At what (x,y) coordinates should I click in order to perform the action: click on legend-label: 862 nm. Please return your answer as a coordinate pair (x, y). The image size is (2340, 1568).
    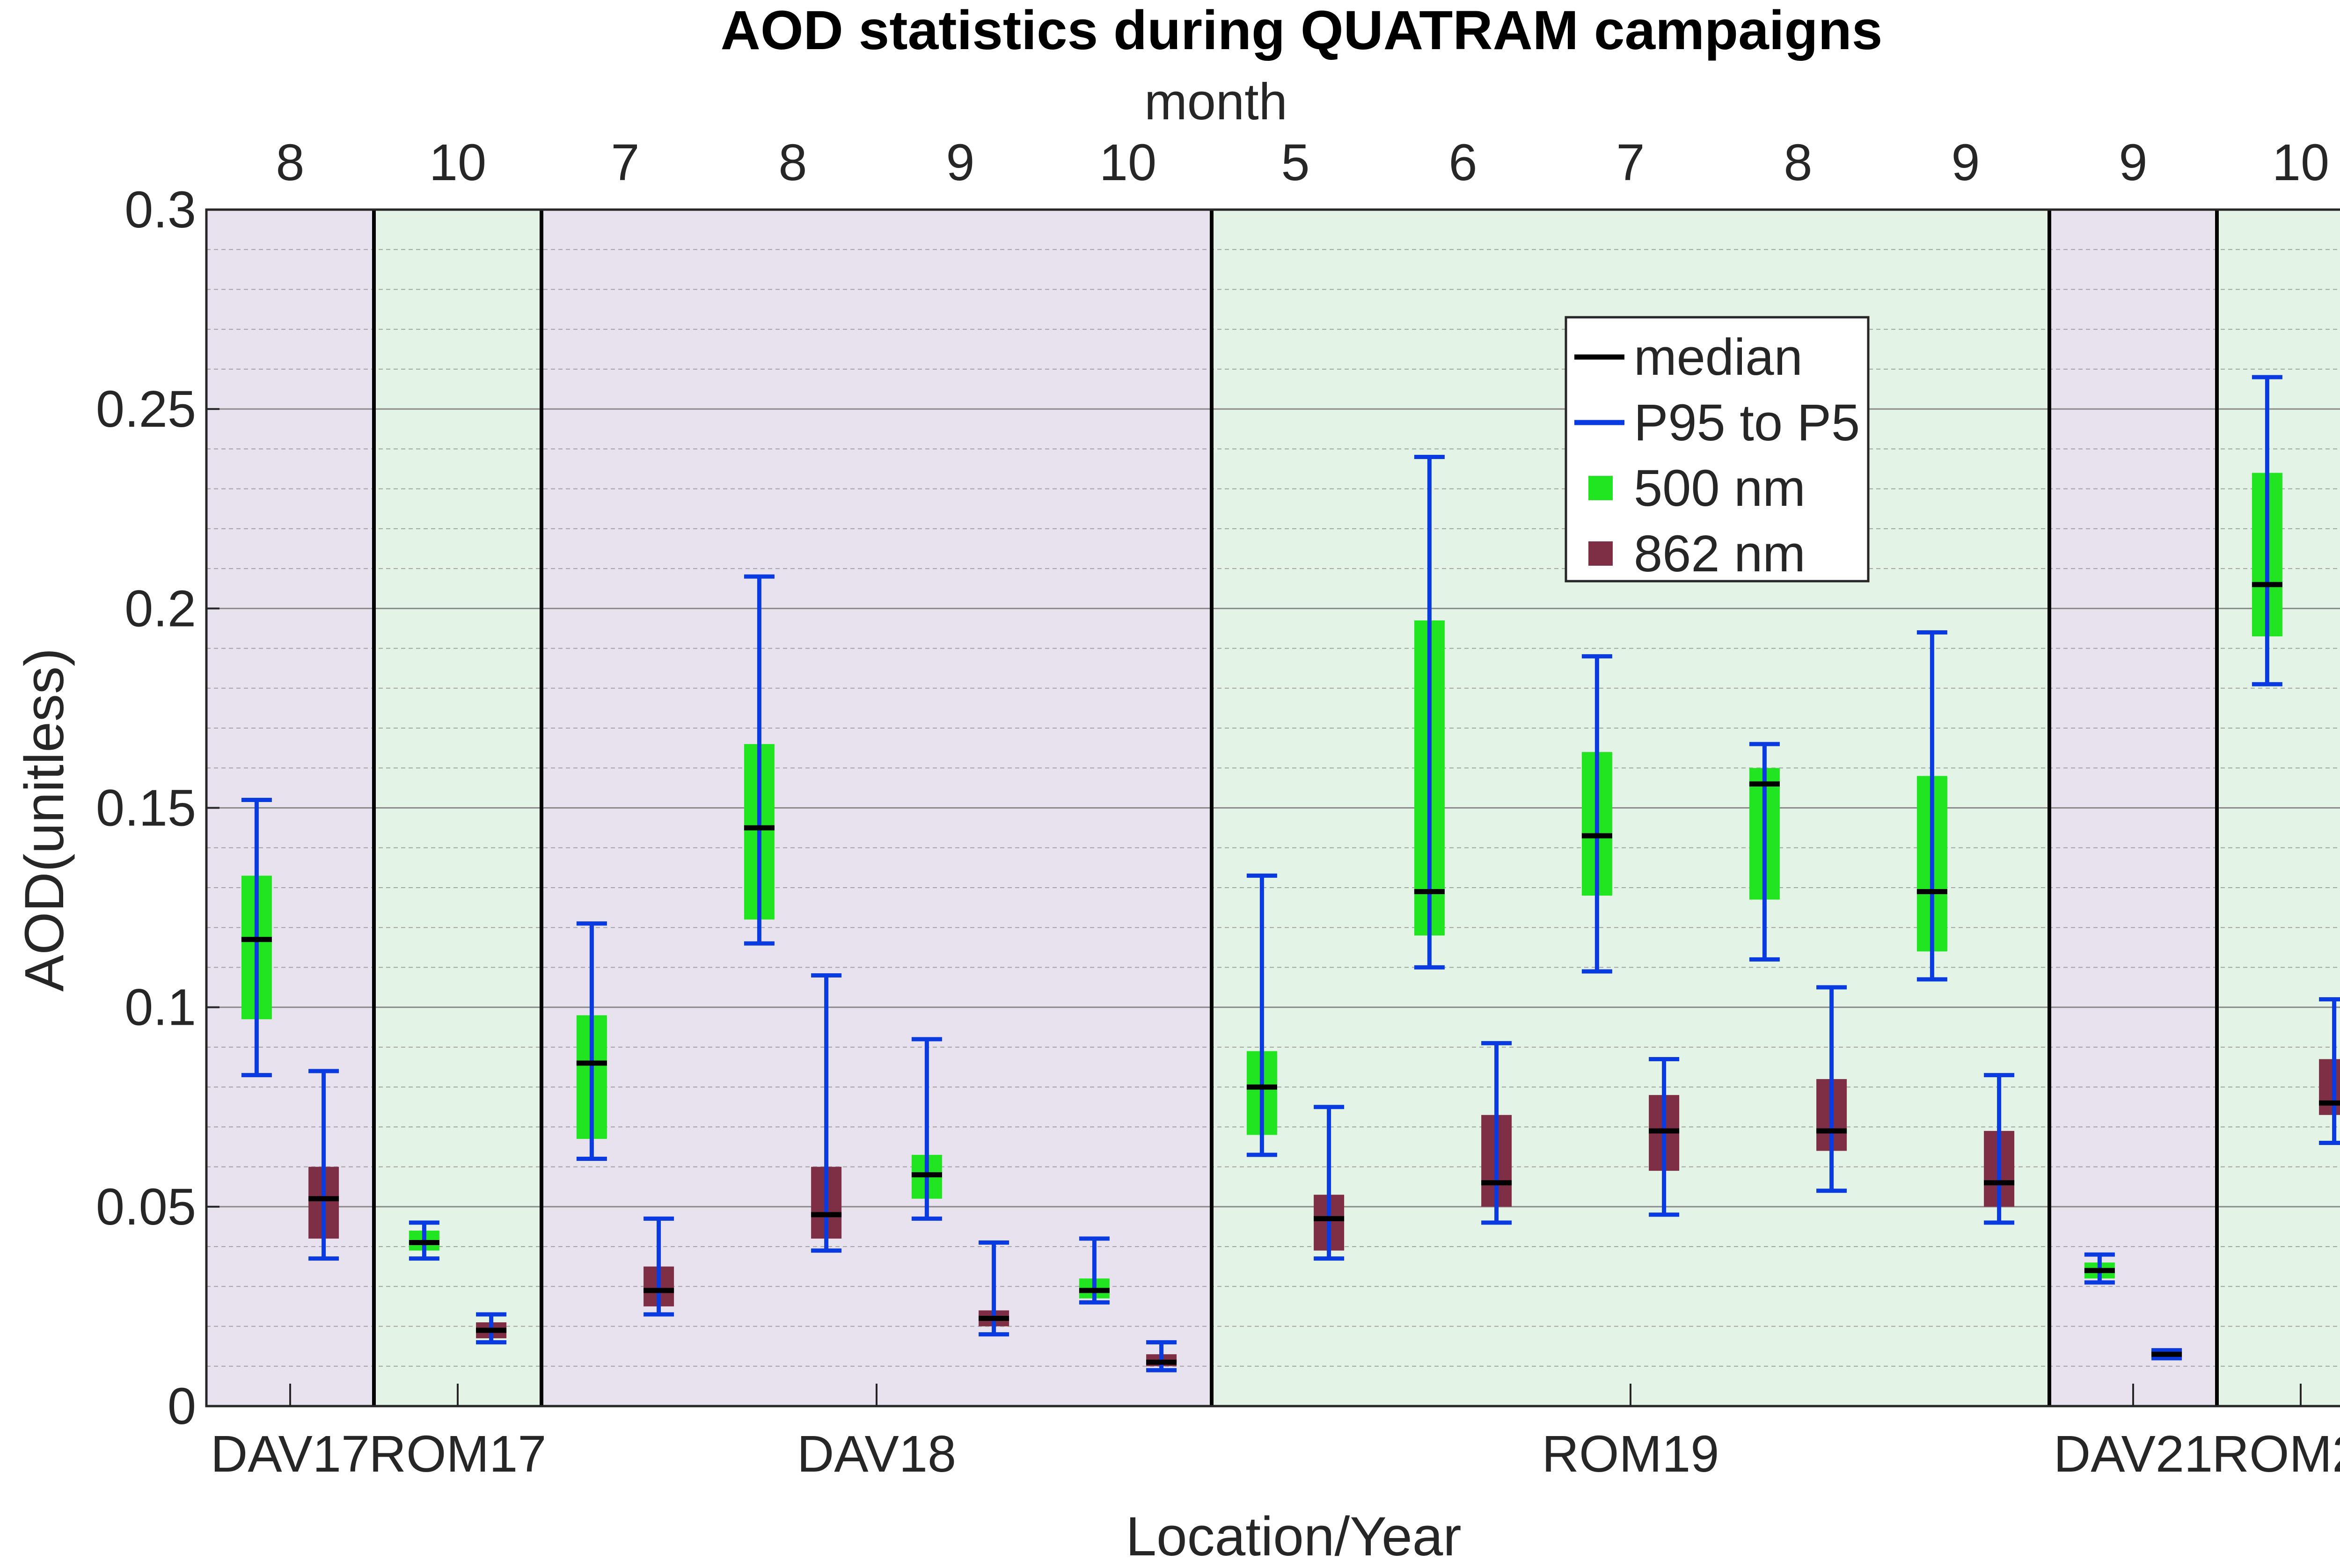
    Looking at the image, I should click on (1720, 554).